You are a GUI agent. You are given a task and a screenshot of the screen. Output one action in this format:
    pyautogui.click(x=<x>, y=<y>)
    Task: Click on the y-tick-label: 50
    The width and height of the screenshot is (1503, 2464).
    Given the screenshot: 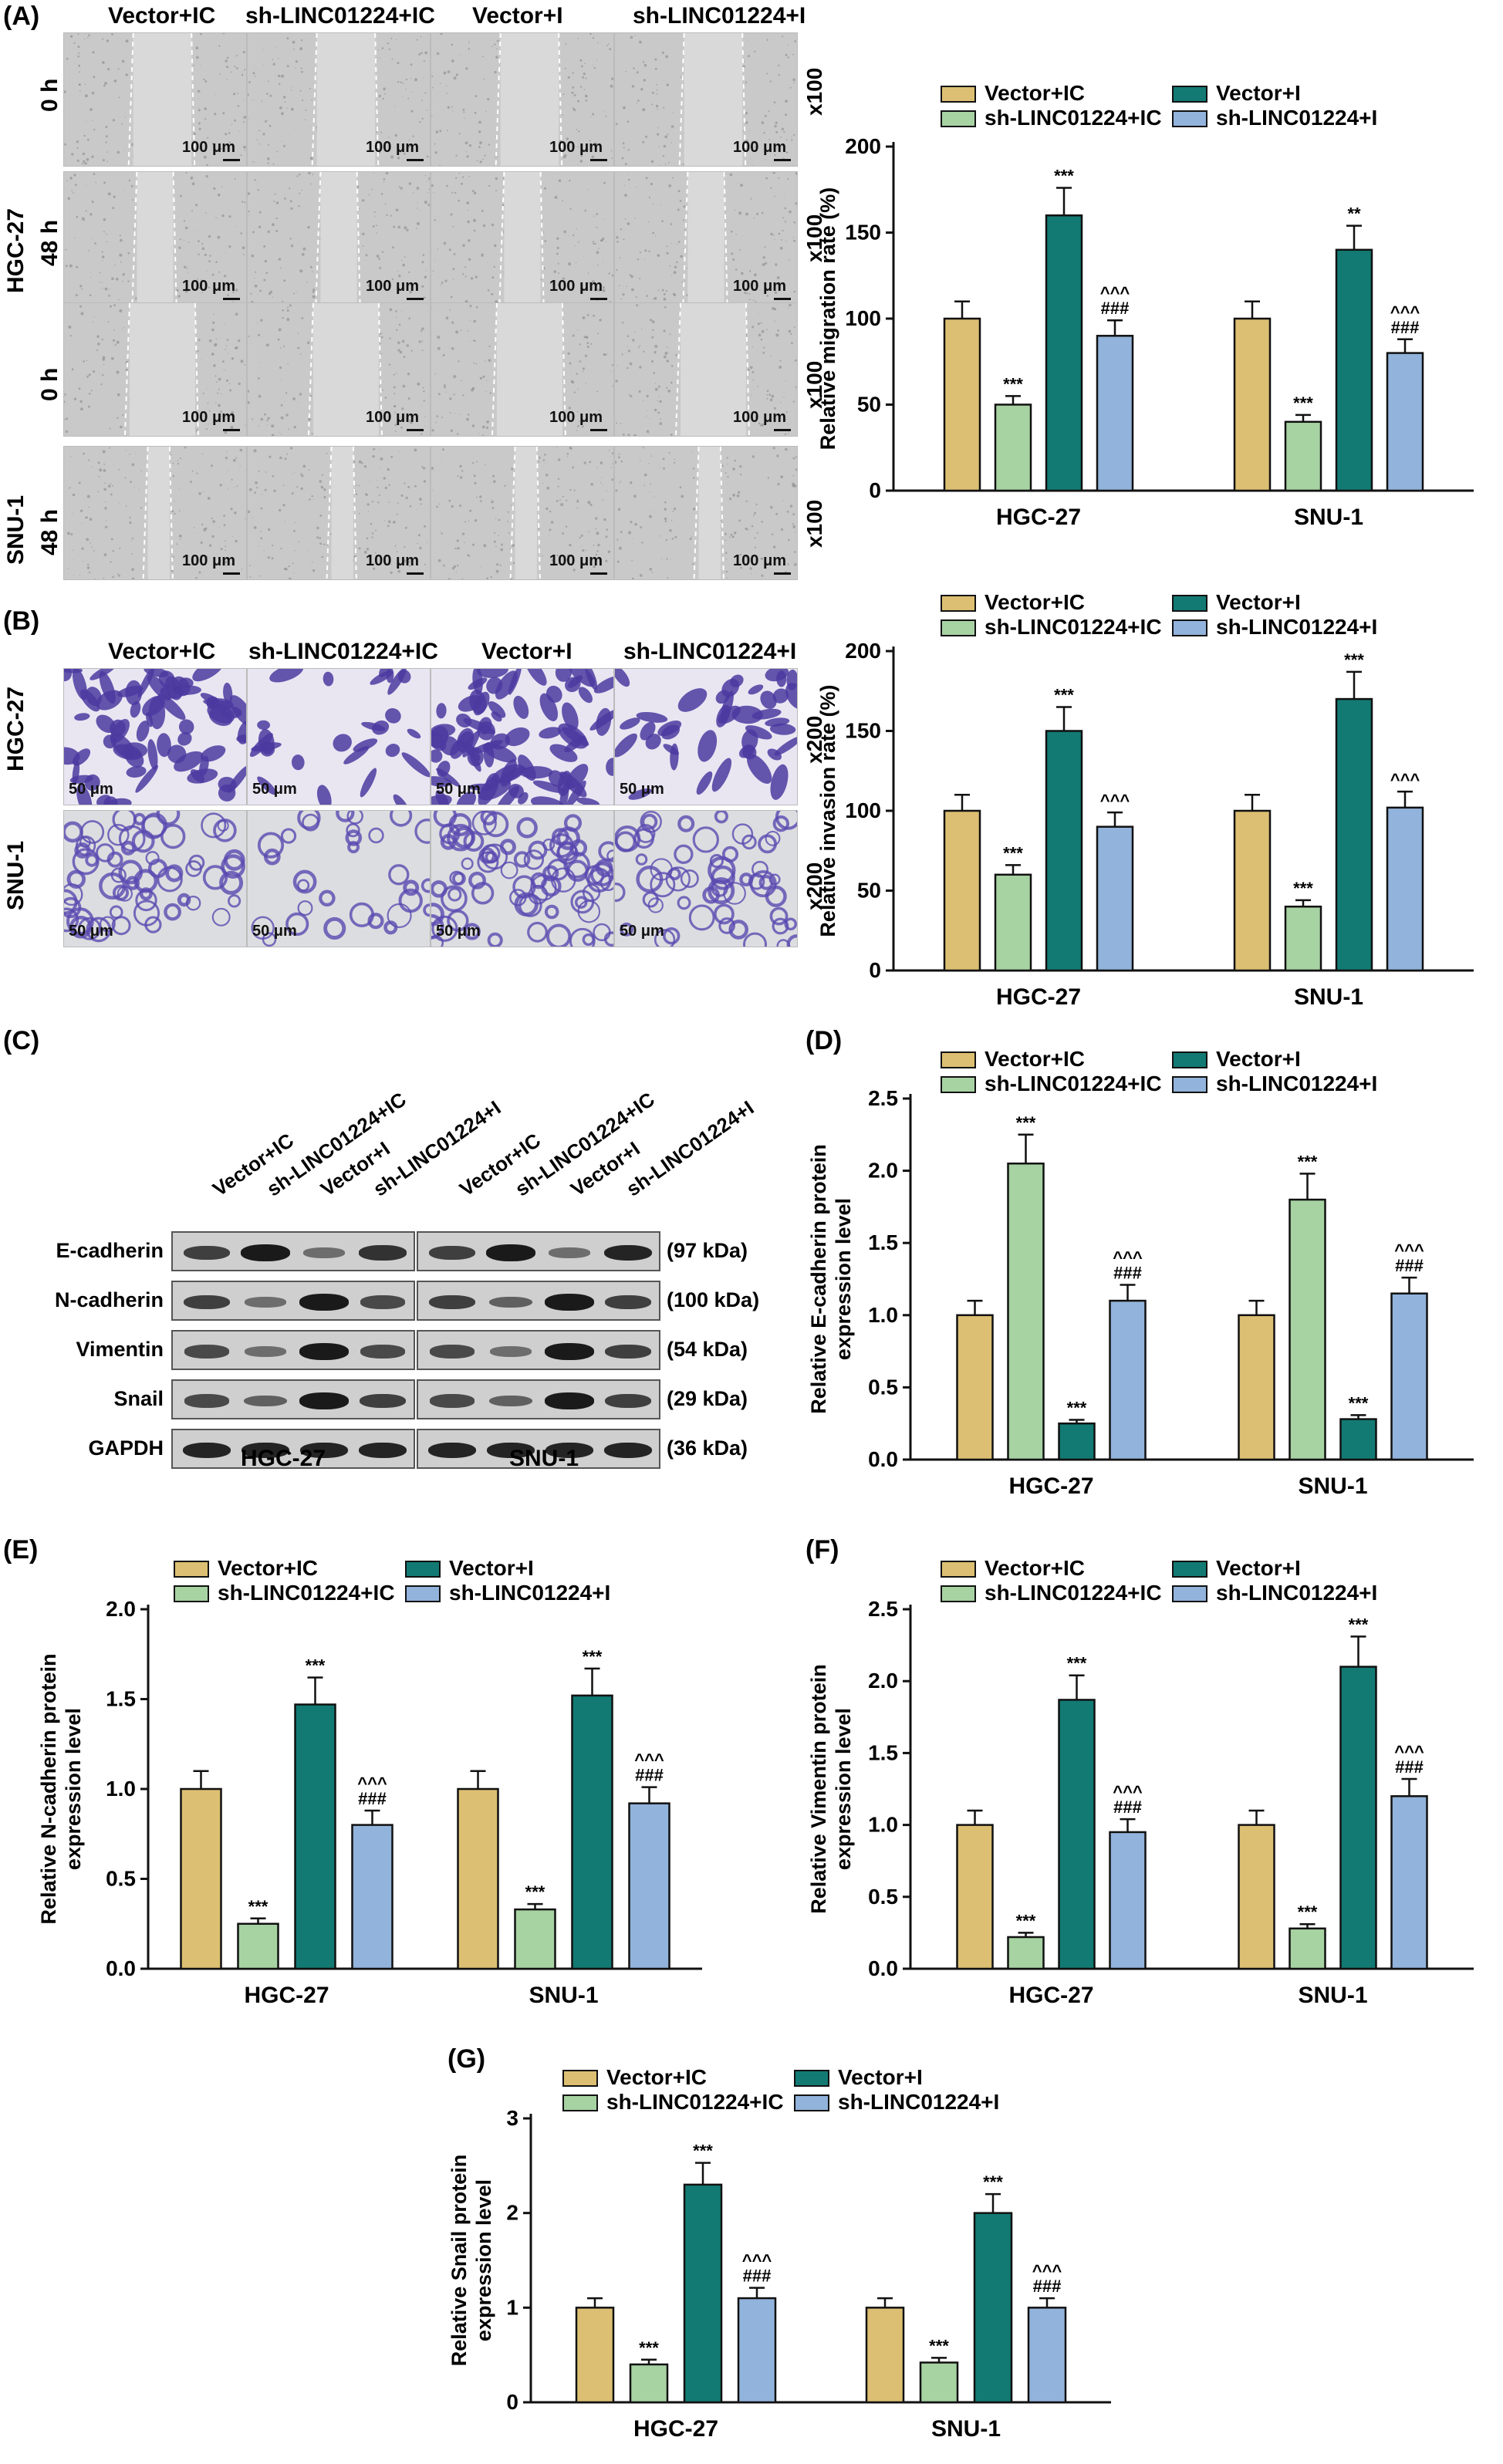 What is the action you would take?
    pyautogui.click(x=869, y=891)
    